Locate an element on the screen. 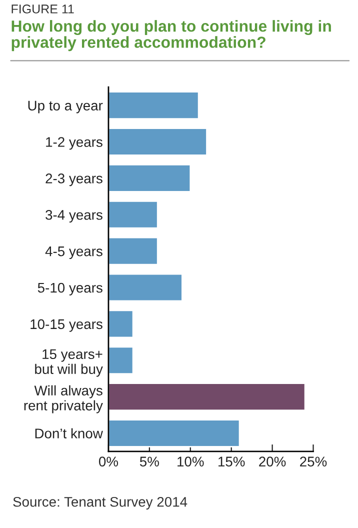 The width and height of the screenshot is (358, 528). x-tick-label: 15% is located at coordinates (231, 461).